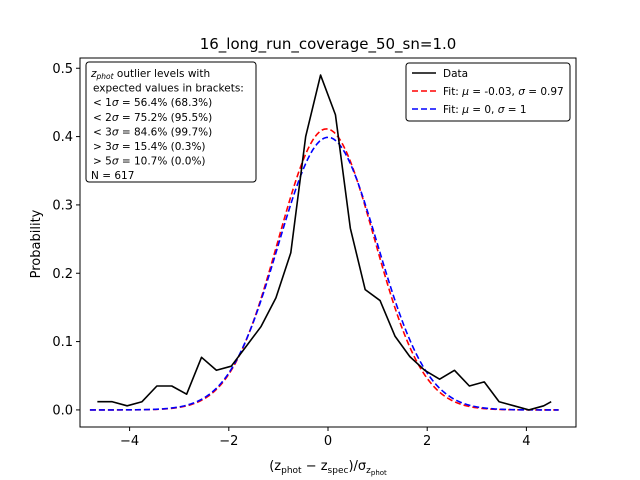 The image size is (640, 480). What do you see at coordinates (62, 342) in the screenshot?
I see `y-tick-label: 0.1` at bounding box center [62, 342].